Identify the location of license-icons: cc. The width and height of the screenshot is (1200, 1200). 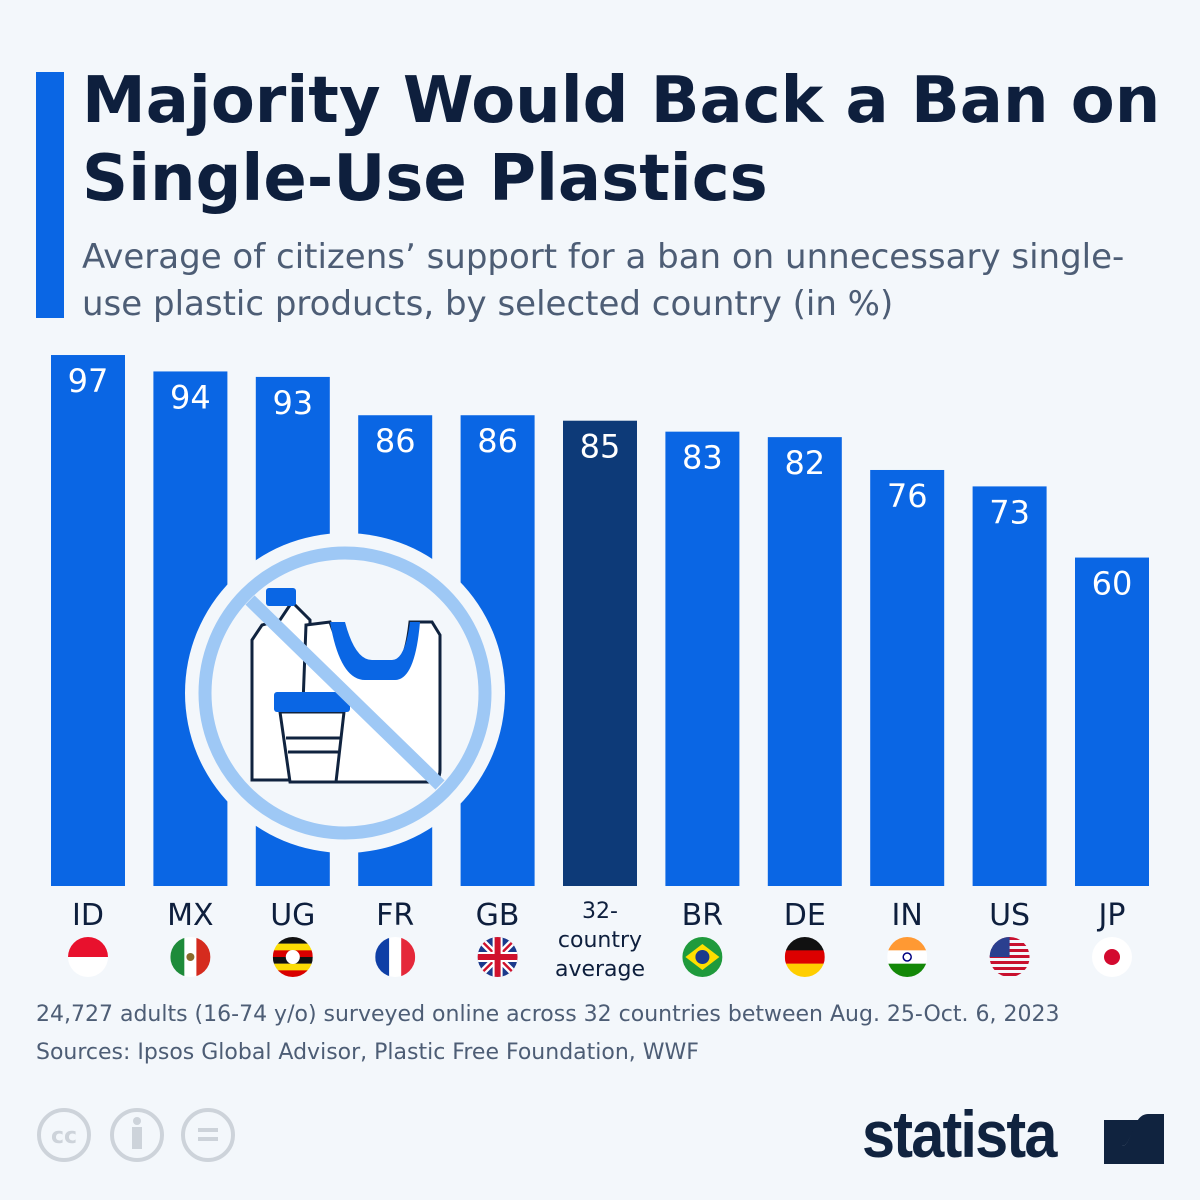
(141, 1136).